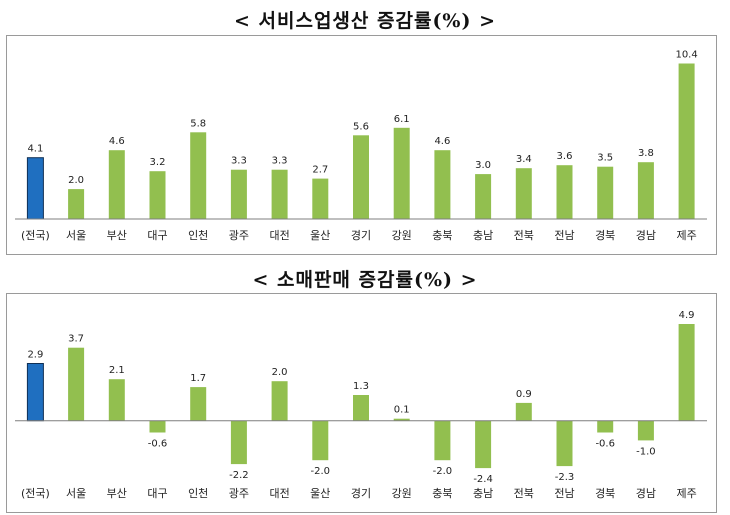  I want to click on category-label-1-12: 전북, so click(524, 235).